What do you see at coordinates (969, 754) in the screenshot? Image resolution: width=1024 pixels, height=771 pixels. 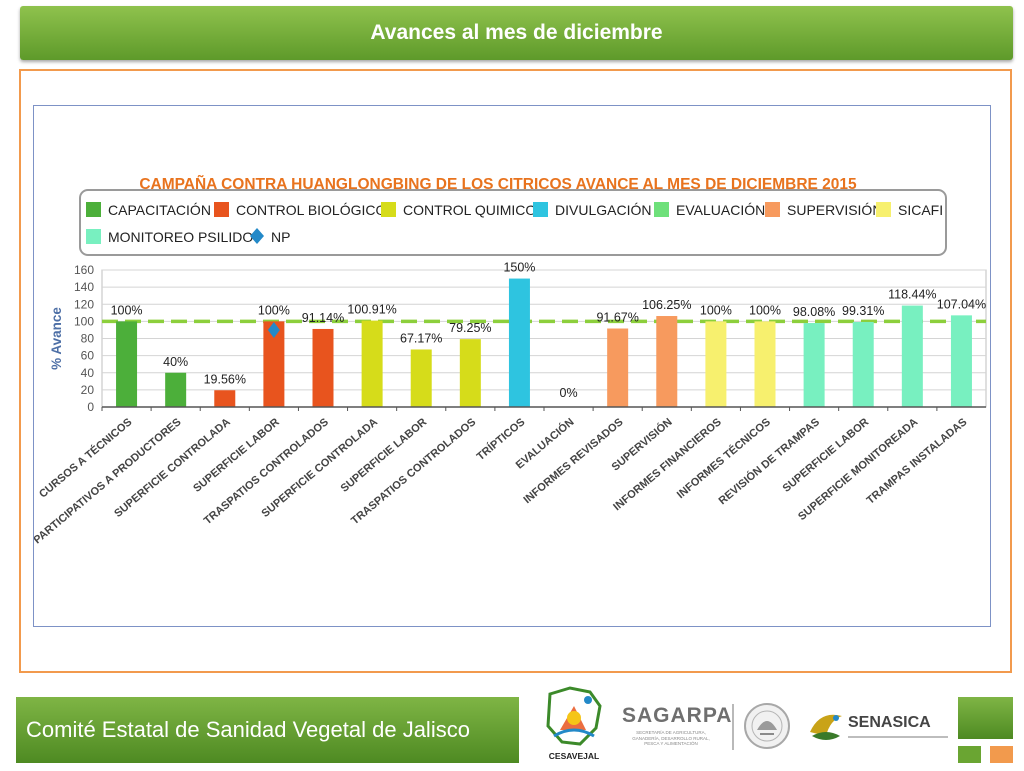 I see `decorative-square-green` at bounding box center [969, 754].